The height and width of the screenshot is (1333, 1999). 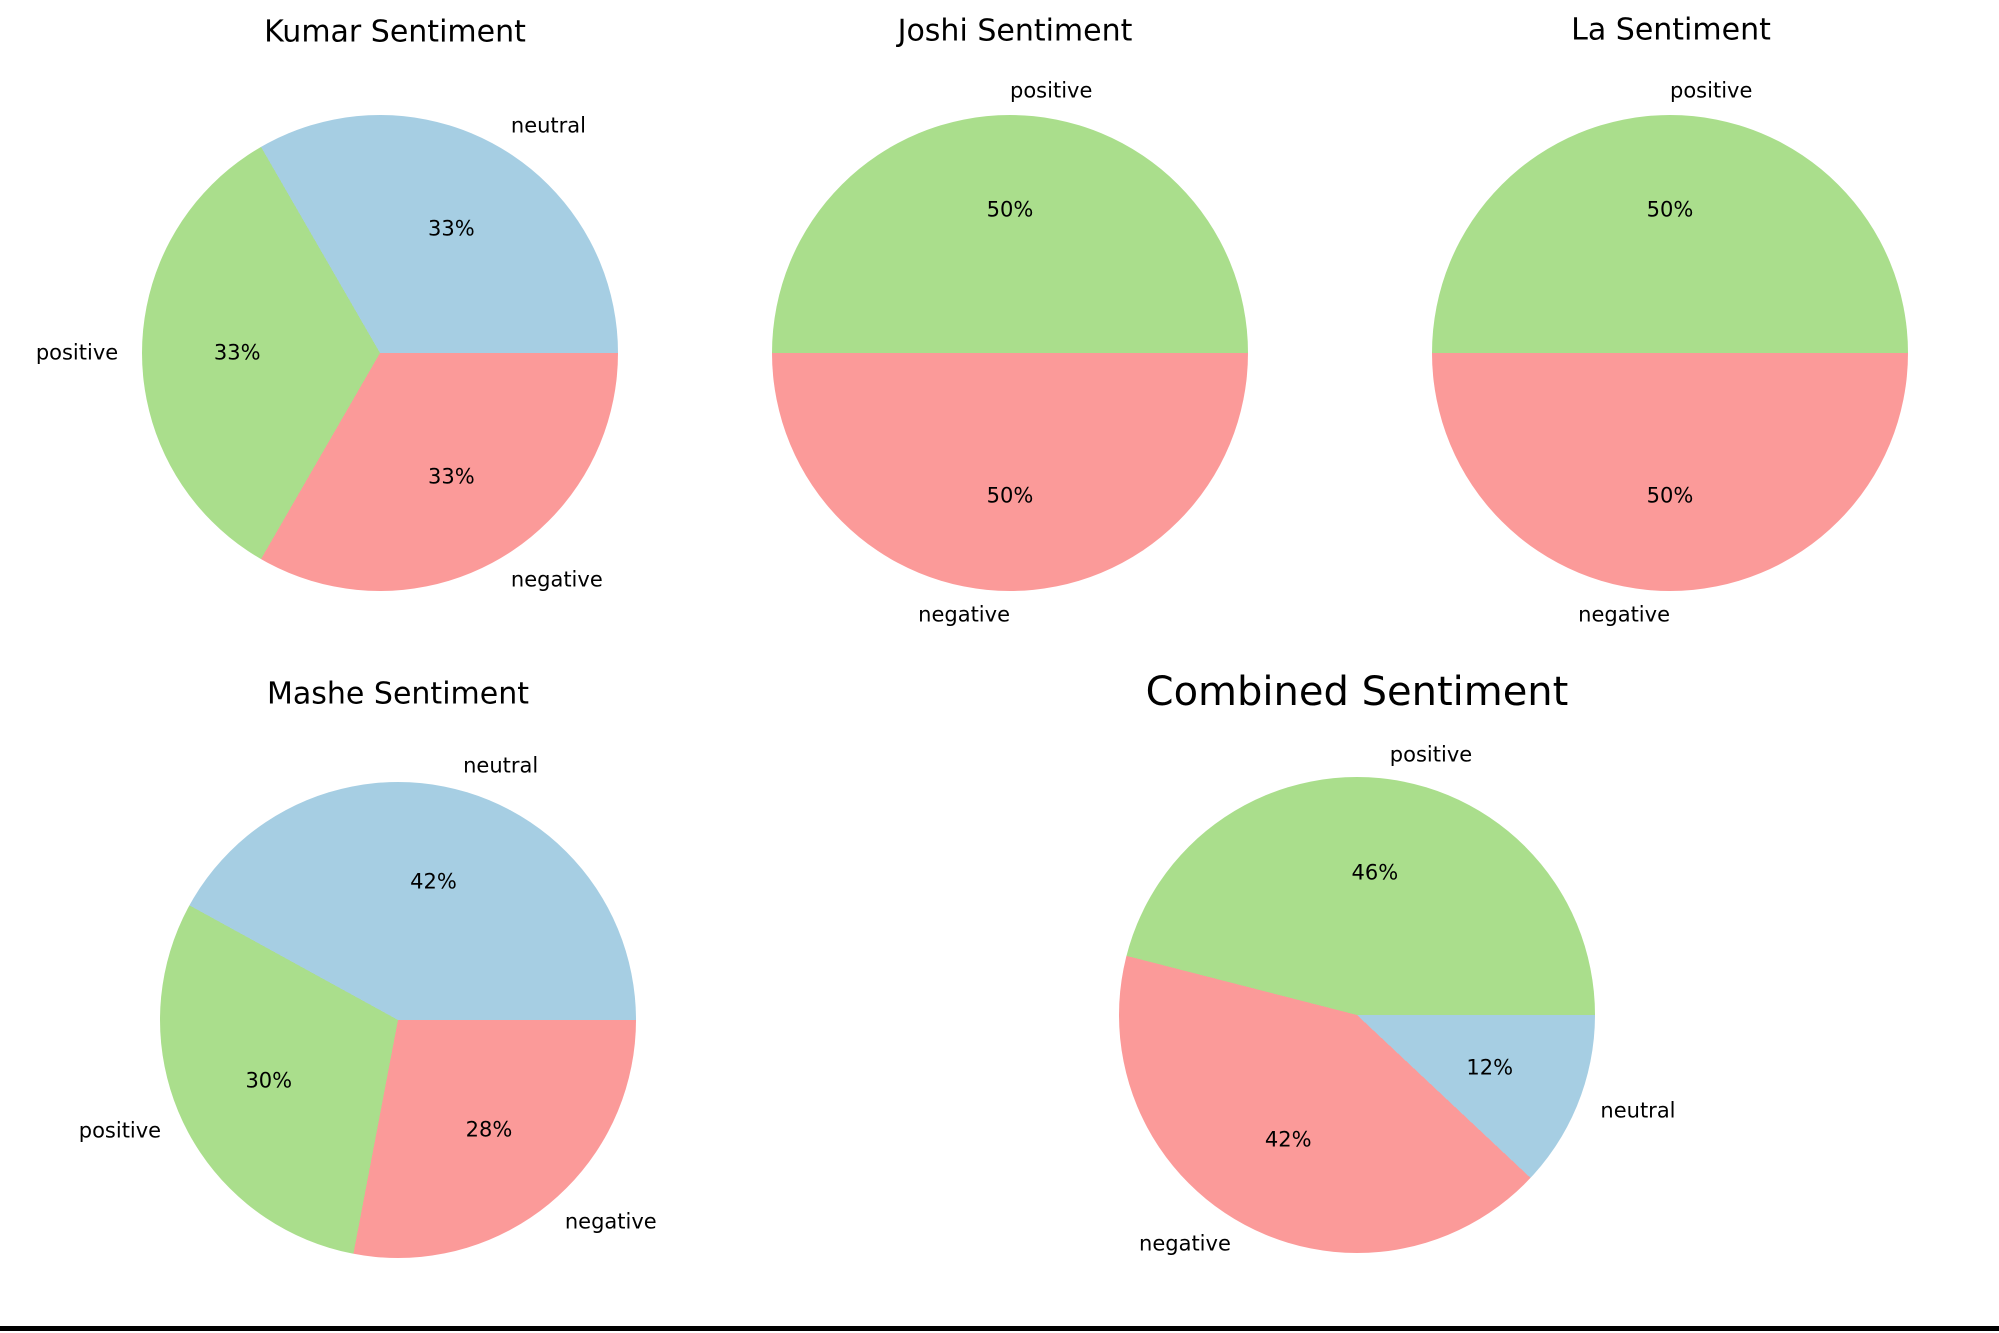 I want to click on pct-label-negative: 28%, so click(x=489, y=1129).